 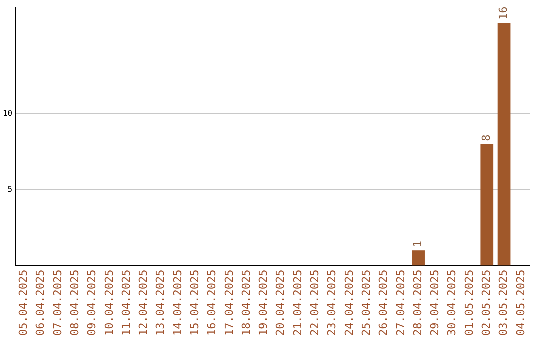 What do you see at coordinates (126, 303) in the screenshot?
I see `x-tick-label: 11.04.2025` at bounding box center [126, 303].